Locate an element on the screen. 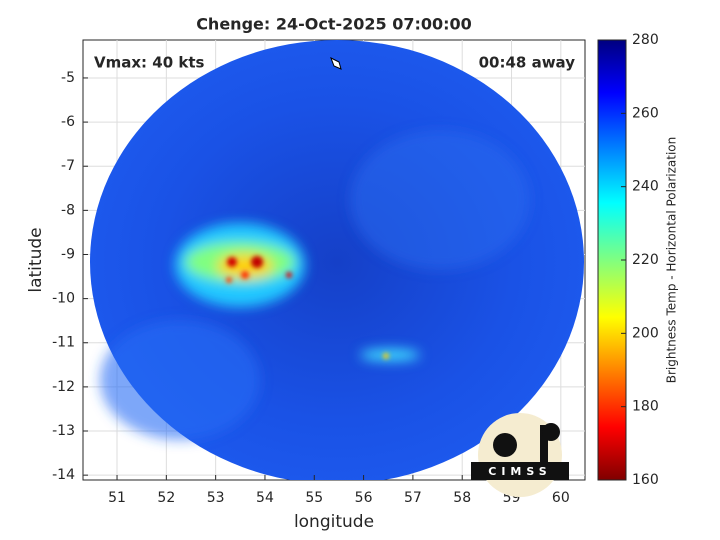 This screenshot has height=540, width=720. y-tick-label: -9 is located at coordinates (68, 254).